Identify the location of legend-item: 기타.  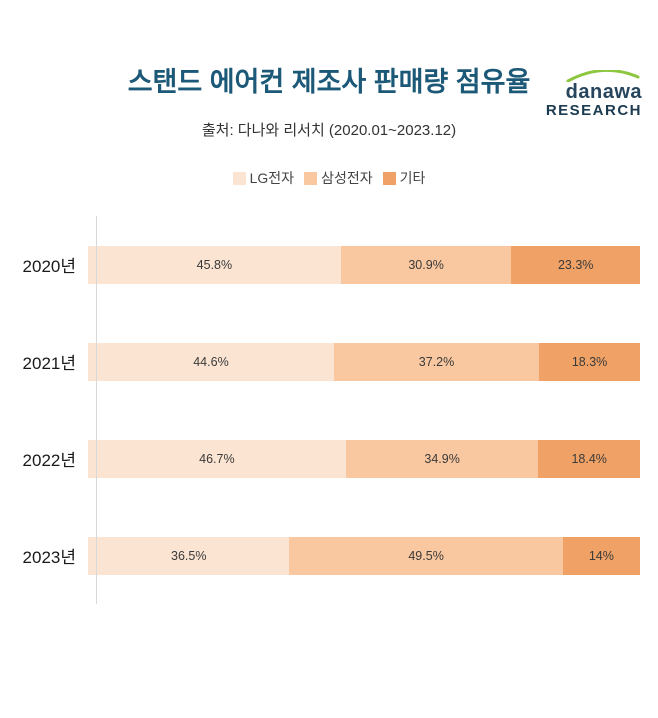
(404, 178).